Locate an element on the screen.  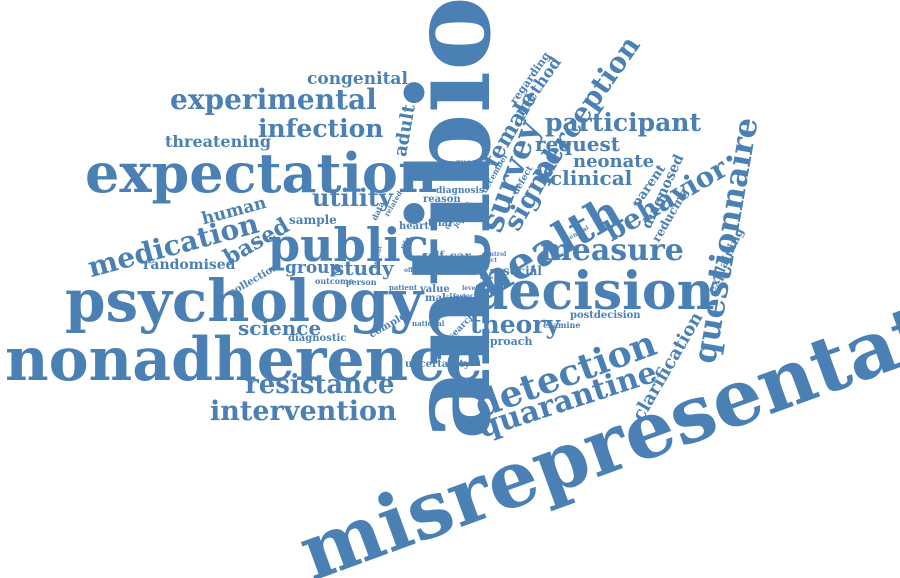
word: reason is located at coordinates (442, 199).